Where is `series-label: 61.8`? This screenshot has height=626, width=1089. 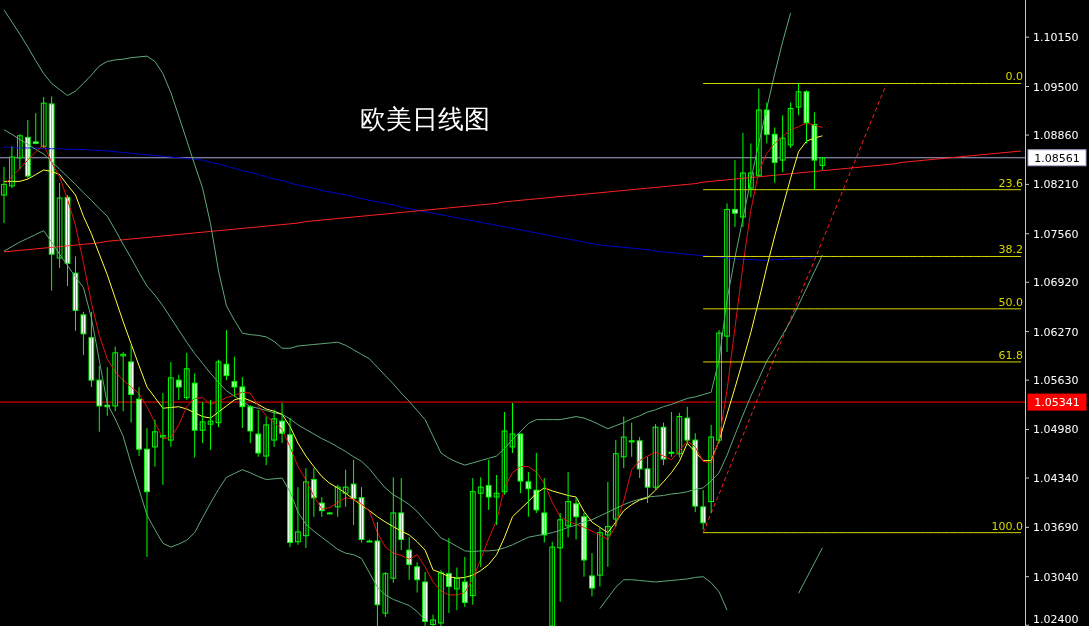
series-label: 61.8 is located at coordinates (1010, 355).